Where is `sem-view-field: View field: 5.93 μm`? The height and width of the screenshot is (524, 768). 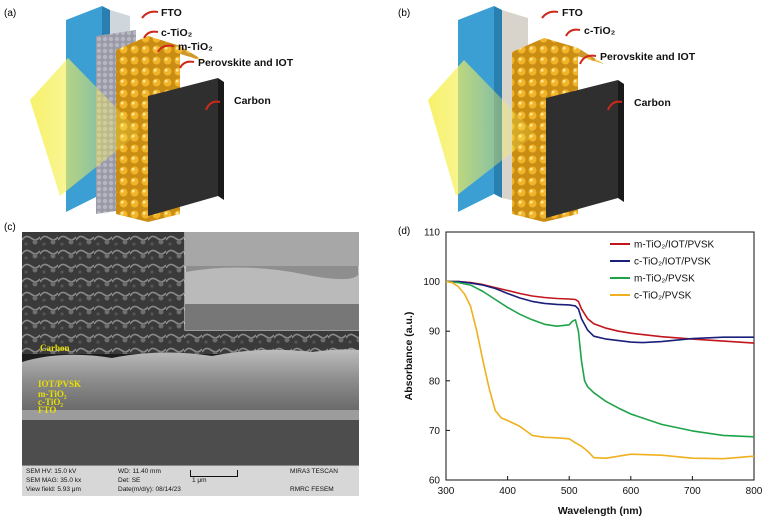 sem-view-field: View field: 5.93 μm is located at coordinates (53, 489).